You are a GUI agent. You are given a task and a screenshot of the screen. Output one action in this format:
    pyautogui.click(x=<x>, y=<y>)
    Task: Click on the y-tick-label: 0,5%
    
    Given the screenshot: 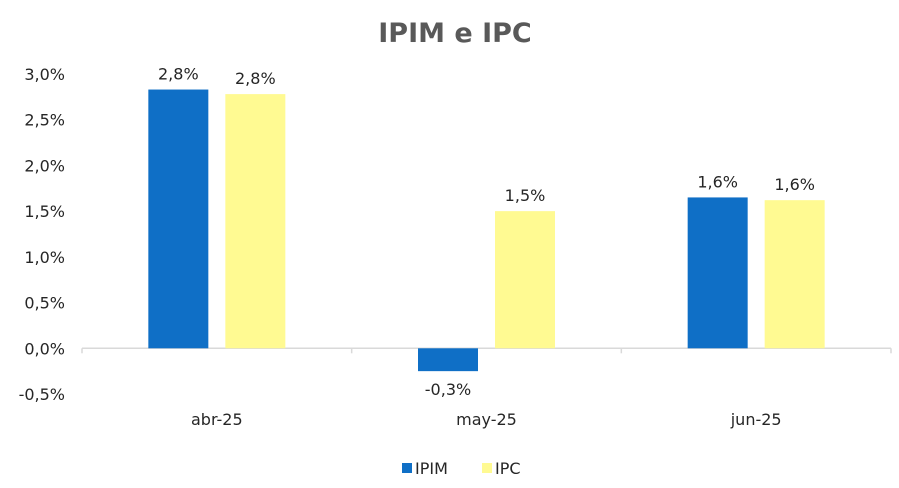 What is the action you would take?
    pyautogui.click(x=44, y=303)
    